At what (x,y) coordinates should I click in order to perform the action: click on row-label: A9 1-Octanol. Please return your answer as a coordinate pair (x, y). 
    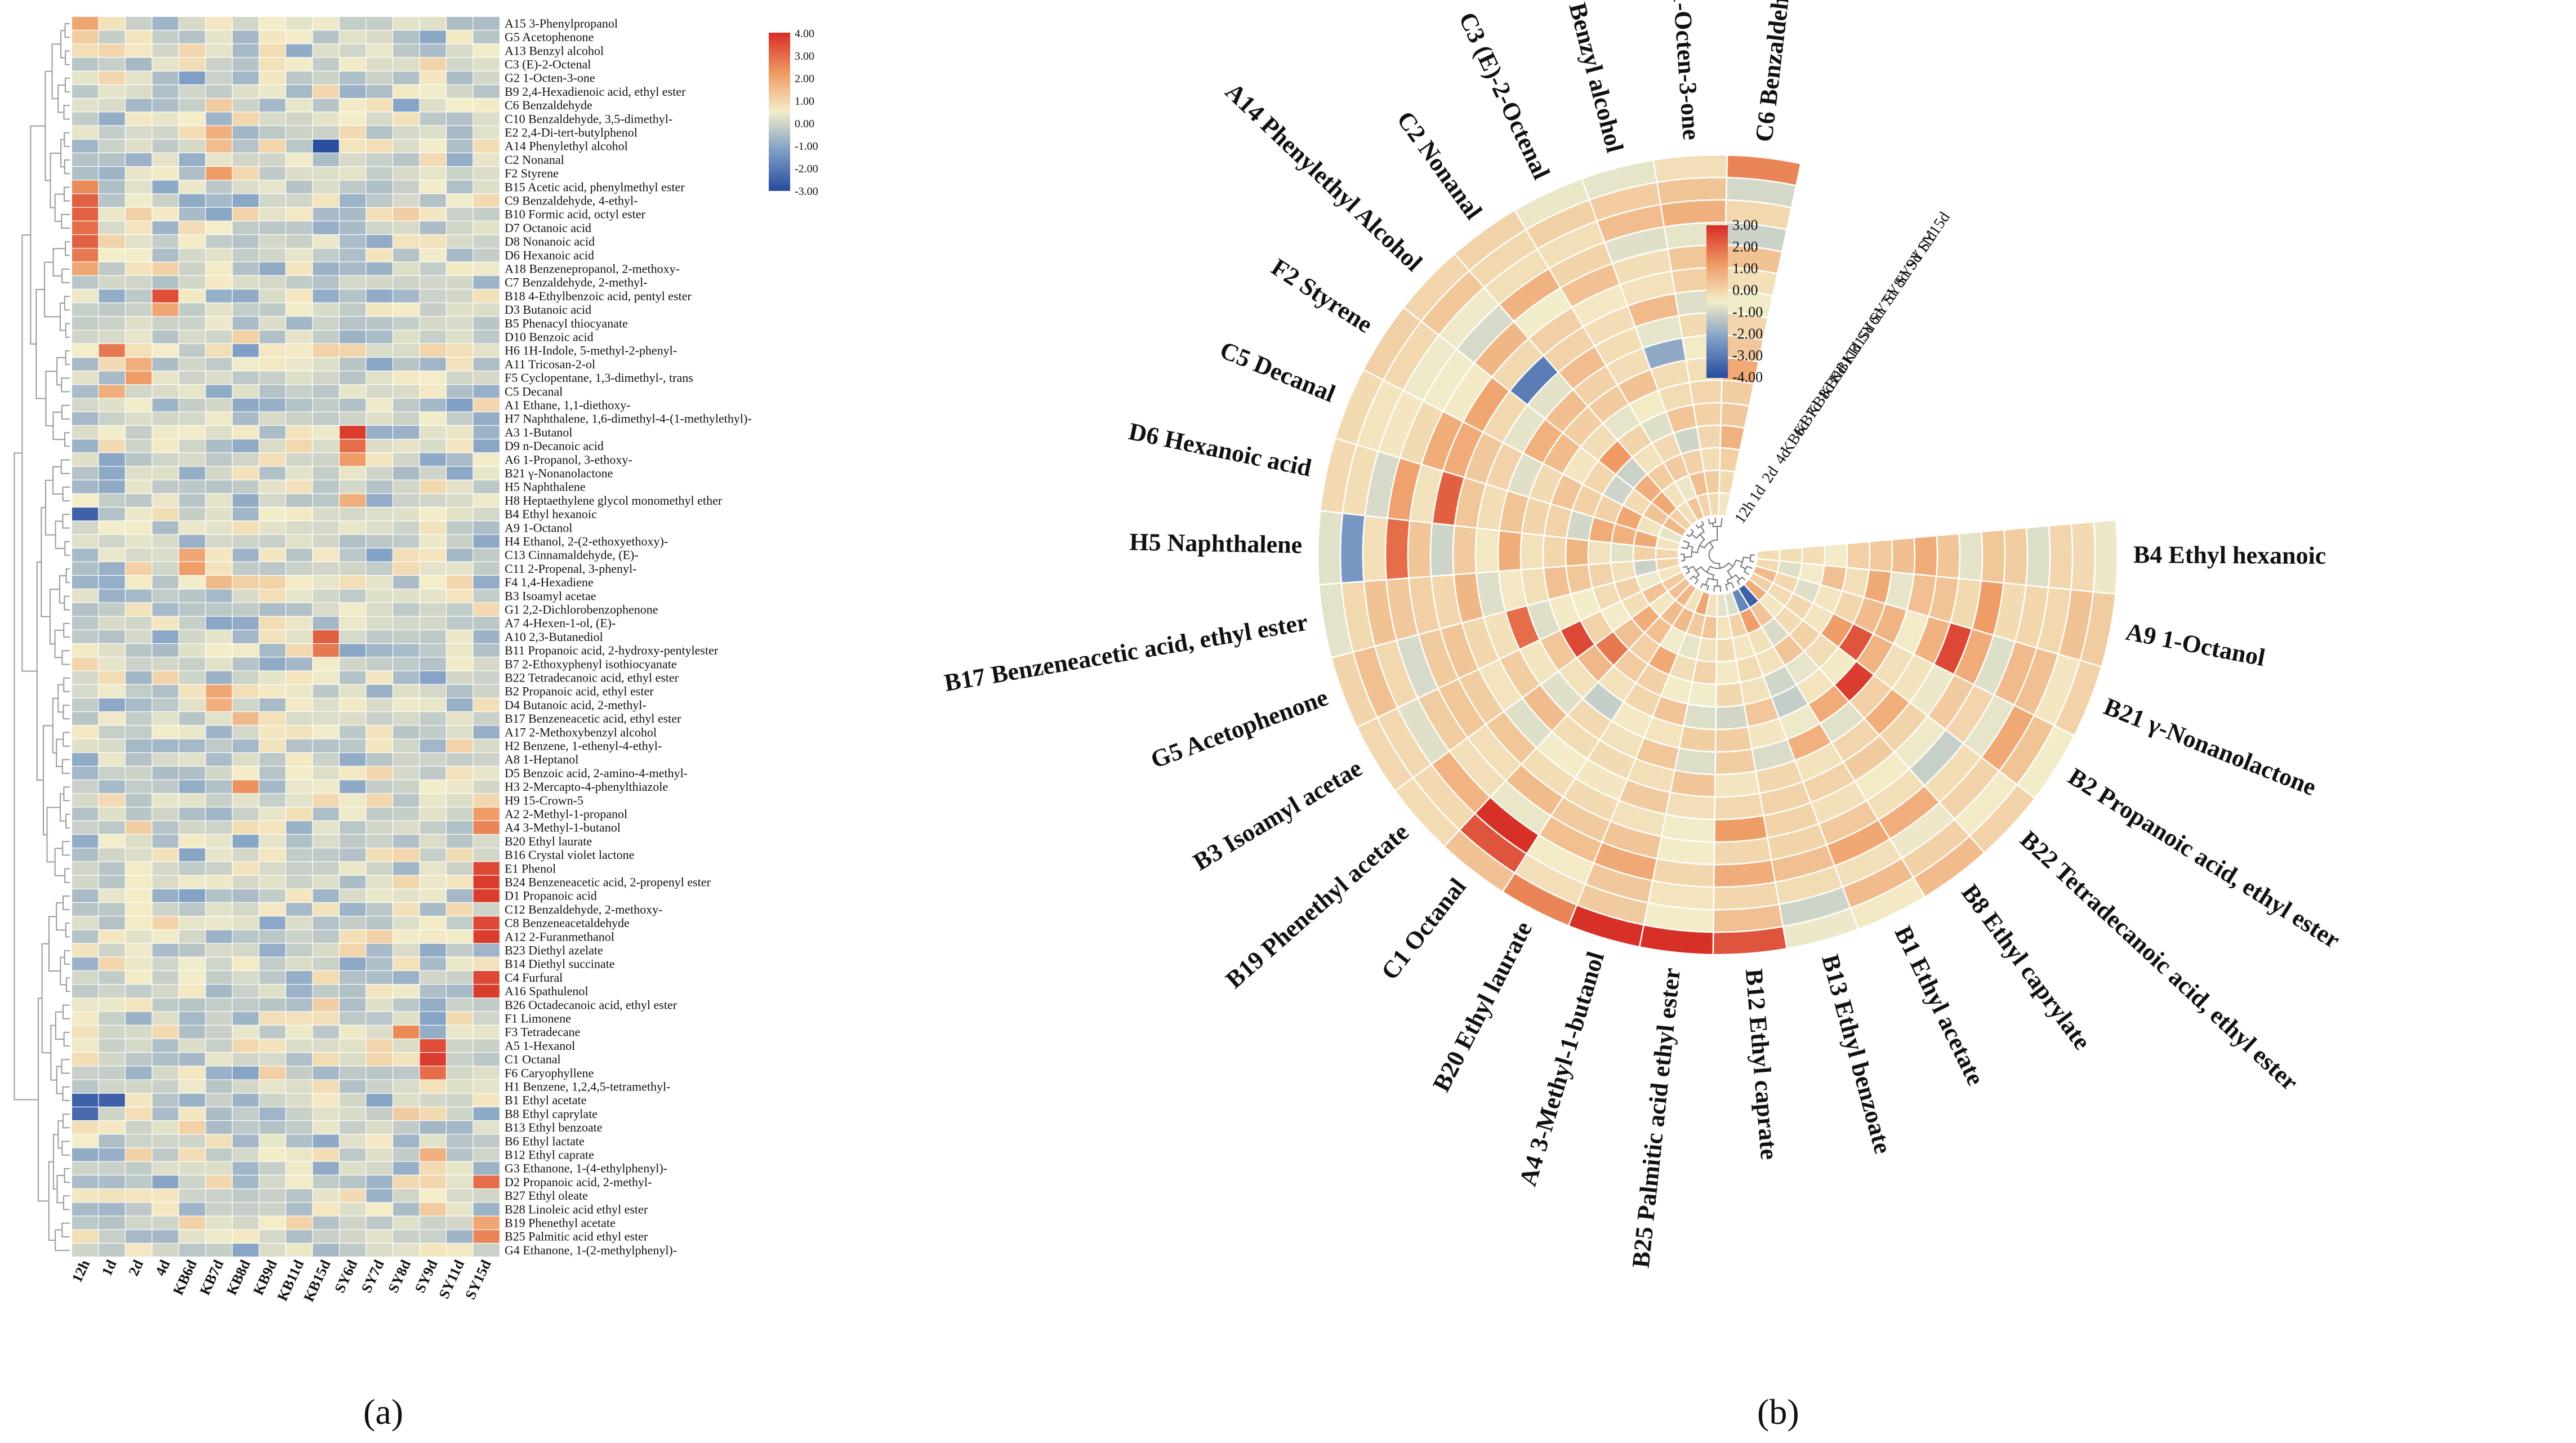
    Looking at the image, I should click on (538, 527).